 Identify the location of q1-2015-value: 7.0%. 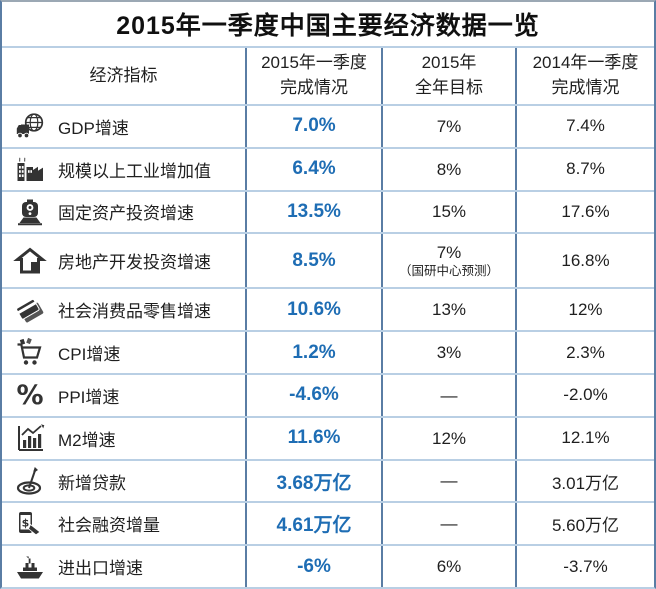
(315, 126).